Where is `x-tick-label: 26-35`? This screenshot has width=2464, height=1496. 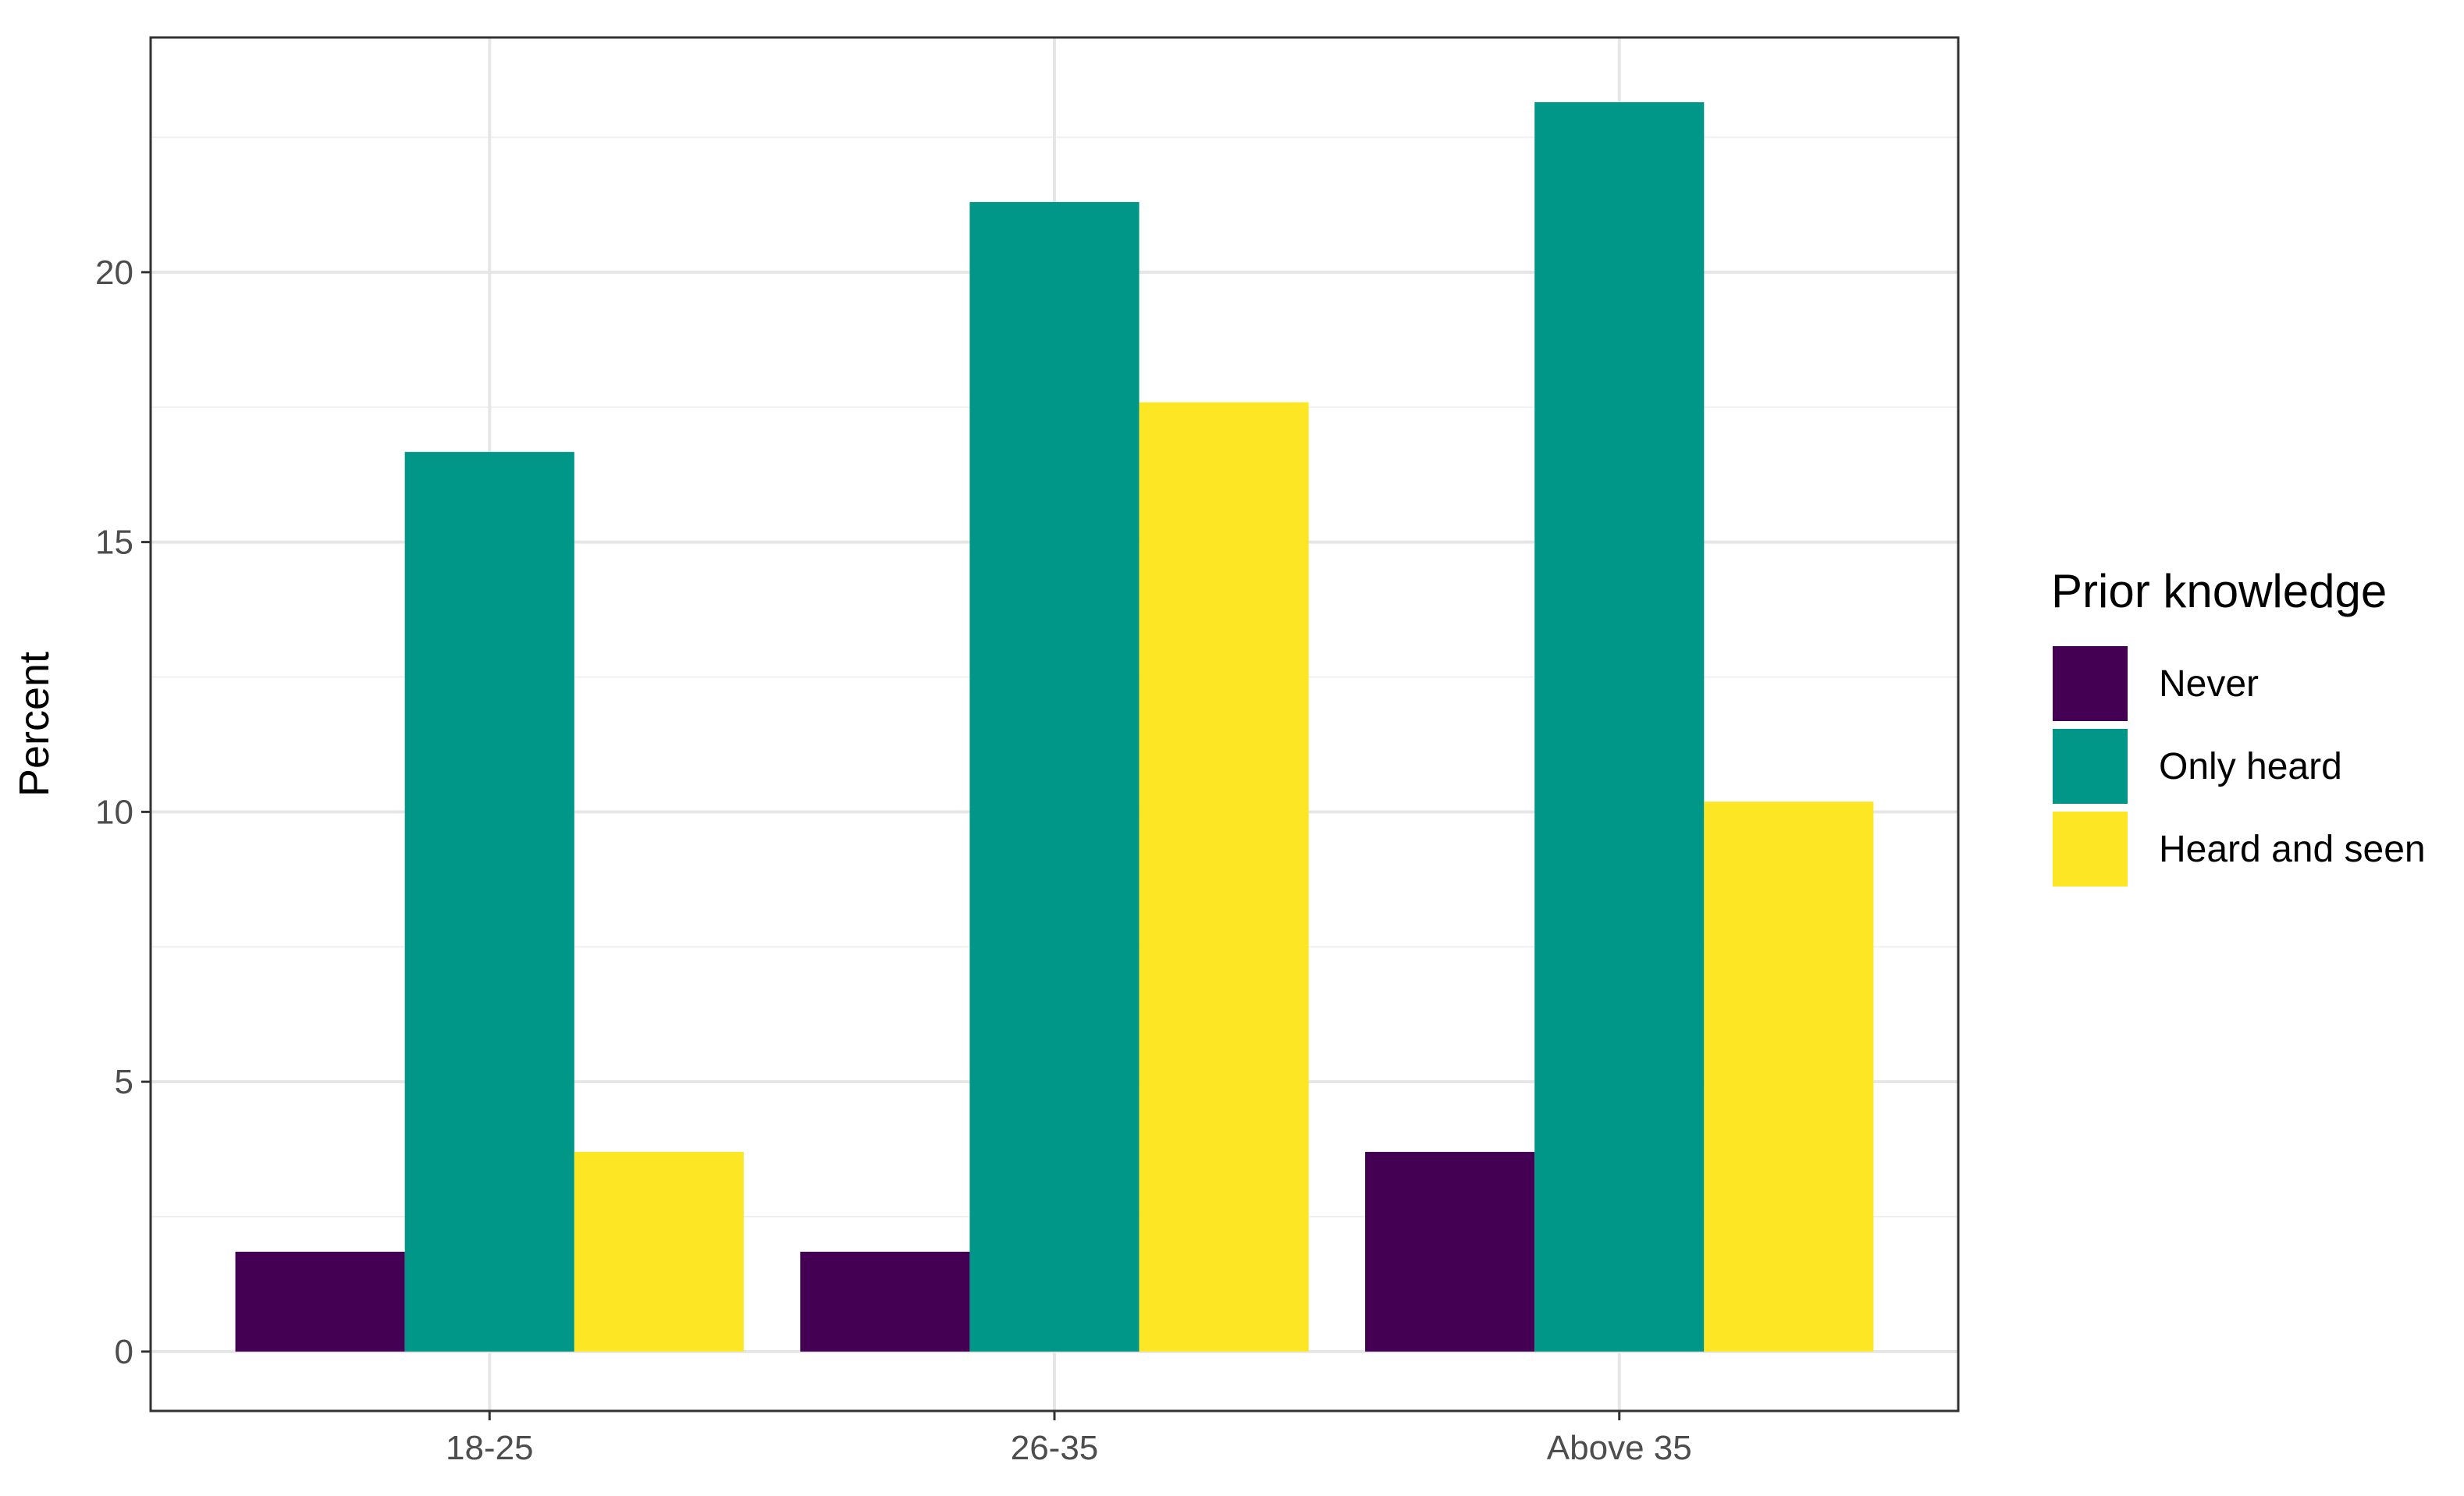
x-tick-label: 26-35 is located at coordinates (1055, 1448).